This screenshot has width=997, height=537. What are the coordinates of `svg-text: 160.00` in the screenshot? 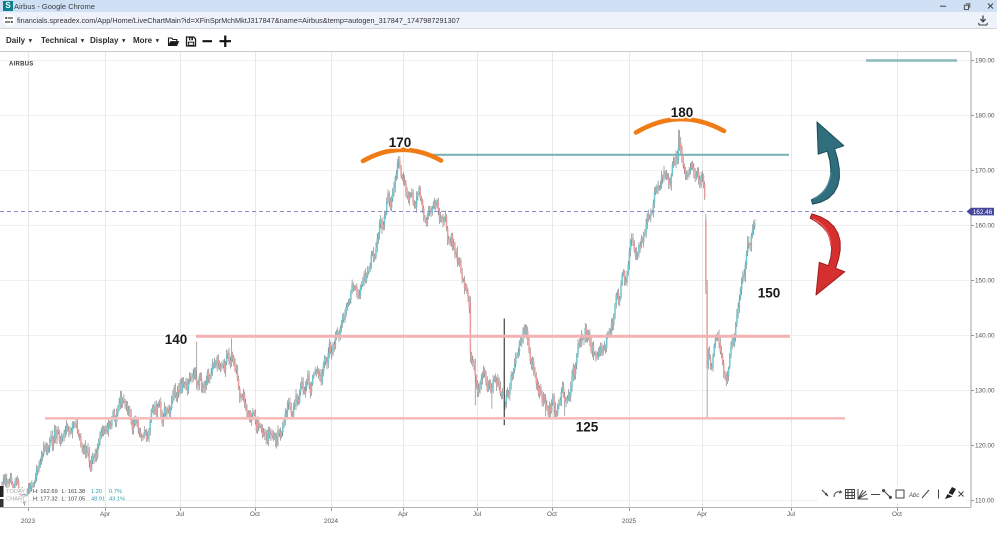 It's located at (985, 226).